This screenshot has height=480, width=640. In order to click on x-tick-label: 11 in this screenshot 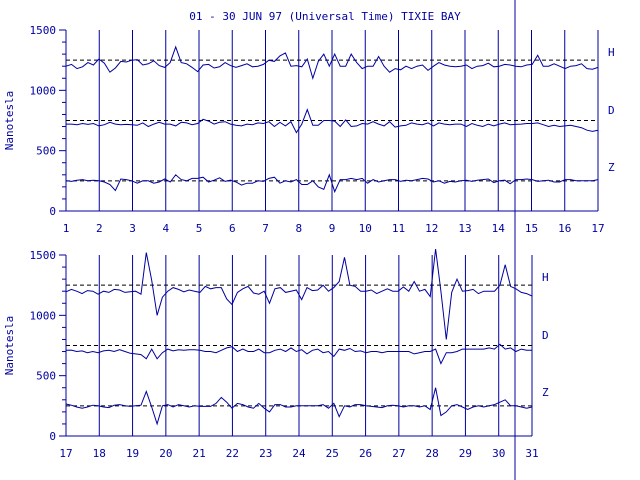, I will do `click(398, 228)`.